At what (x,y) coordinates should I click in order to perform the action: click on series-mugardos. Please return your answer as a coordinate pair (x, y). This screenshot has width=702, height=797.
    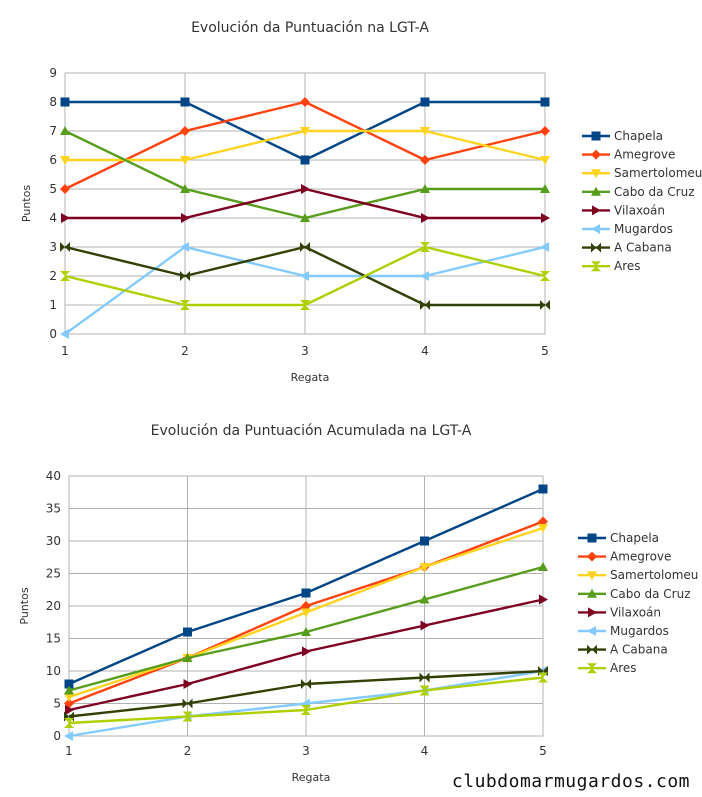
    Looking at the image, I should click on (304, 290).